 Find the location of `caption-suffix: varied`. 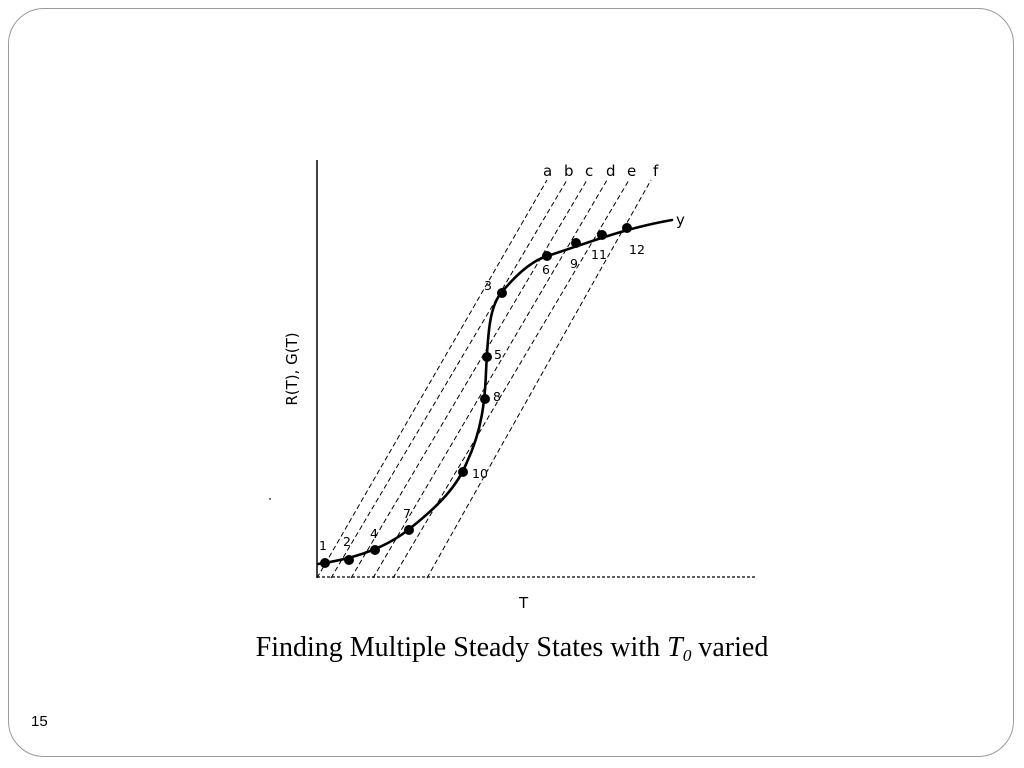

caption-suffix: varied is located at coordinates (730, 647).